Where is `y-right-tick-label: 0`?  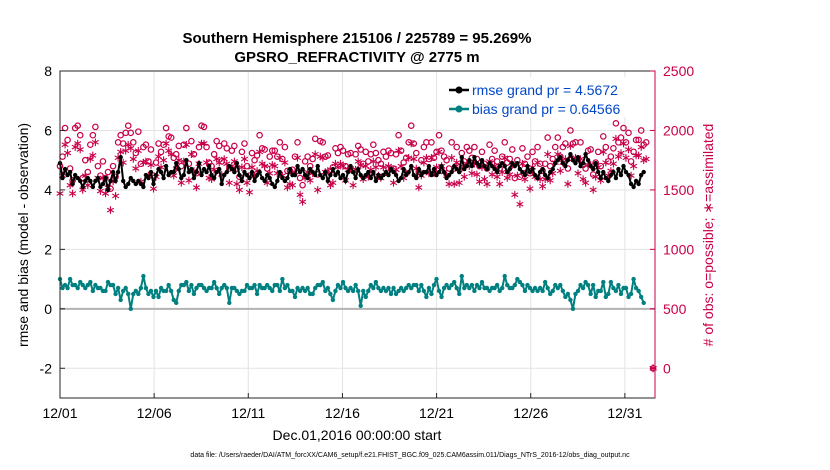
y-right-tick-label: 0 is located at coordinates (667, 368).